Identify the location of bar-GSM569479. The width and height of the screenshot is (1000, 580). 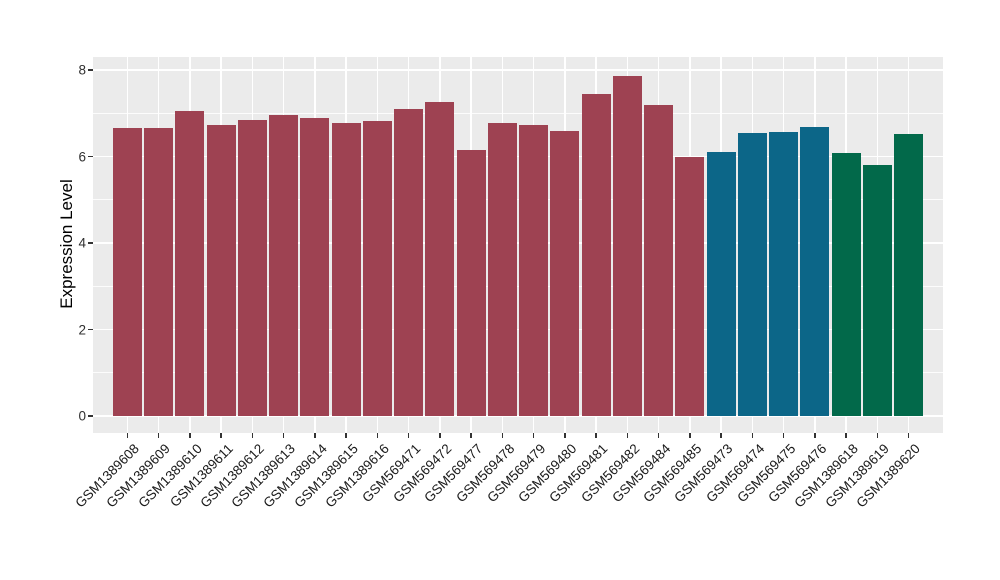
(534, 270).